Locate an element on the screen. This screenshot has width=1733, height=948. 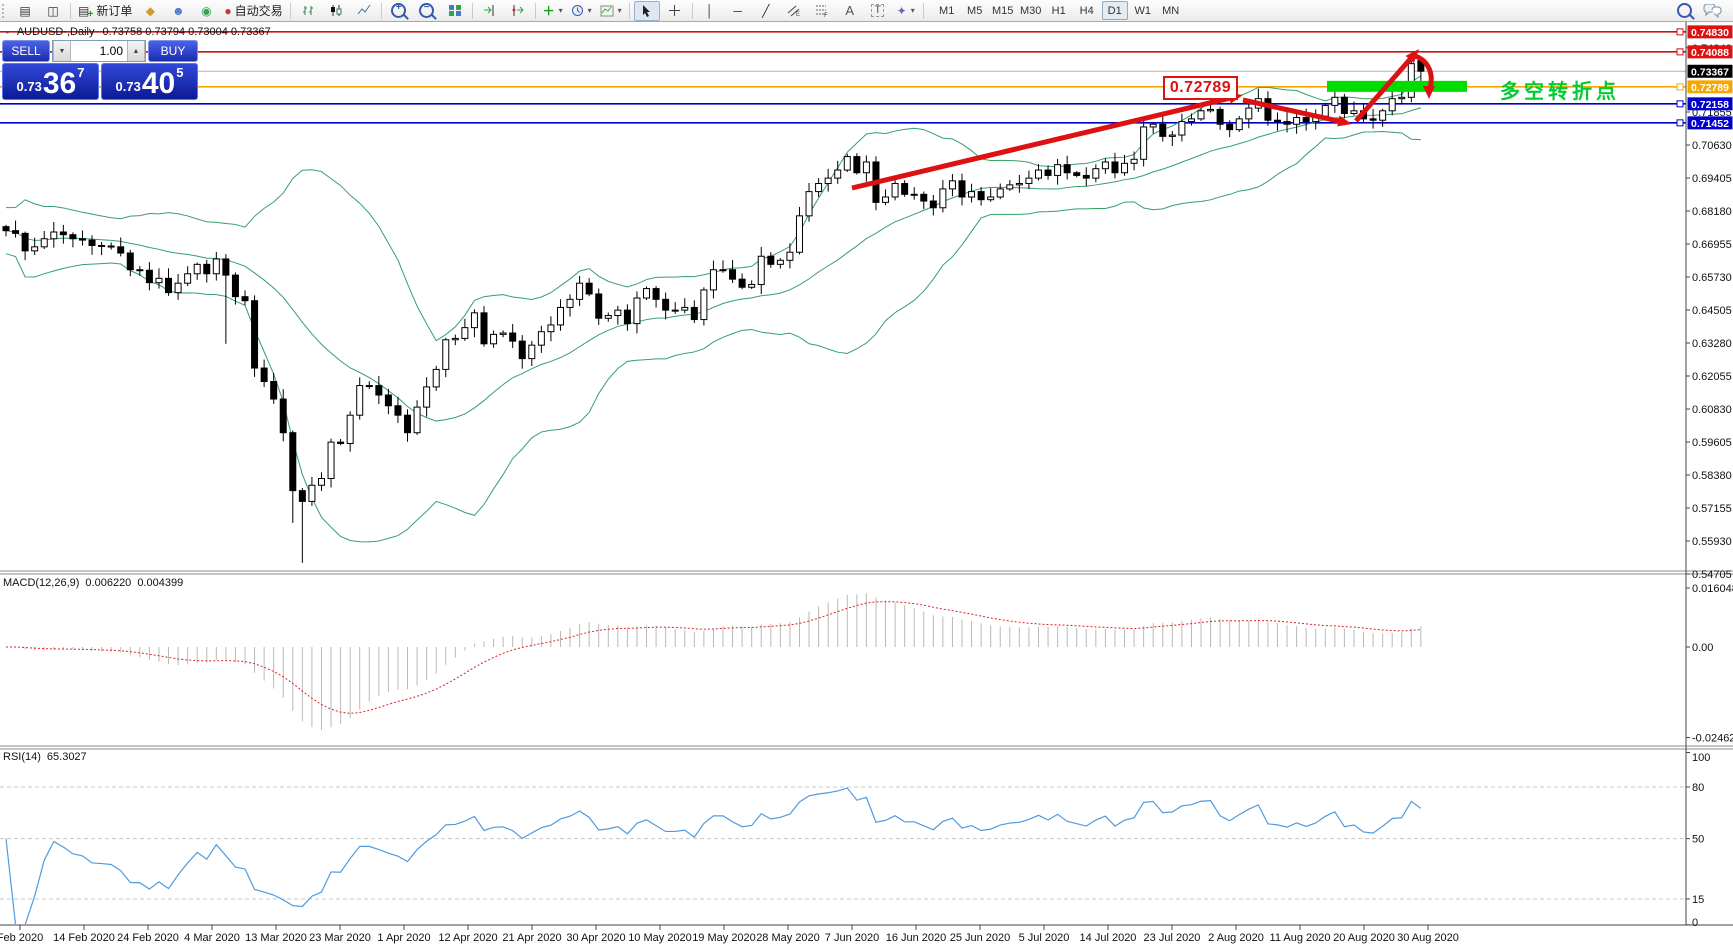
sell-price-big: 36 is located at coordinates (59, 83).